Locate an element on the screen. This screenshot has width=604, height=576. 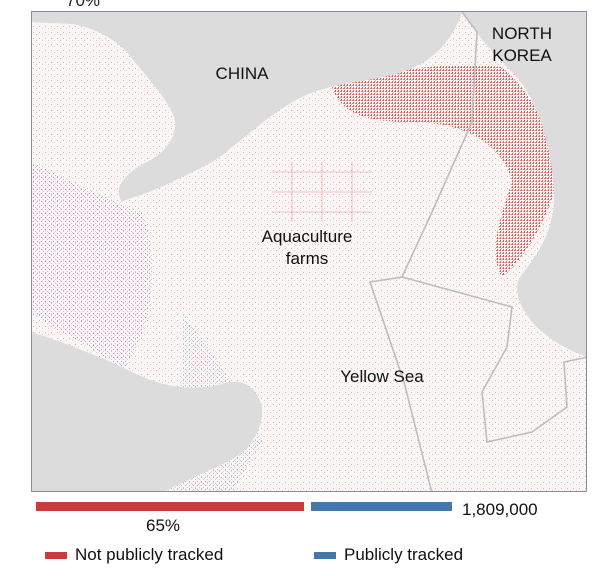
legend-label-untracked: Not publicly tracked is located at coordinates (149, 554).